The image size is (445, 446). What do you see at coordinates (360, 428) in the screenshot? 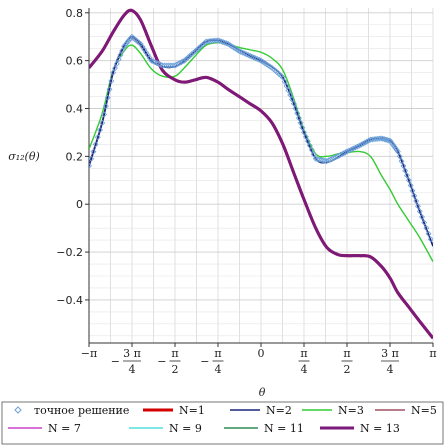
I see `legend-item: N = 13` at bounding box center [360, 428].